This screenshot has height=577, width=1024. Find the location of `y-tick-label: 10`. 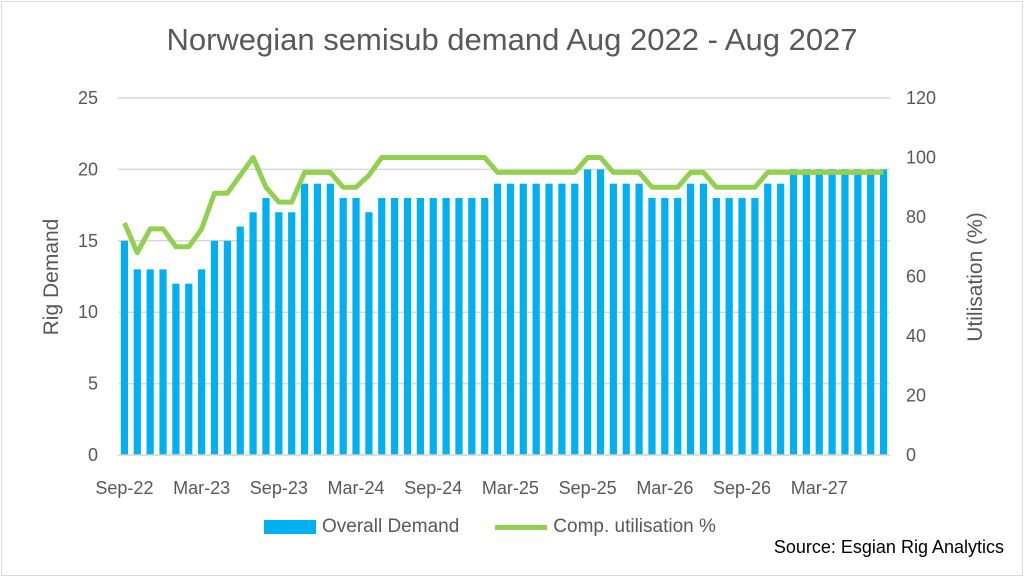

y-tick-label: 10 is located at coordinates (88, 312).